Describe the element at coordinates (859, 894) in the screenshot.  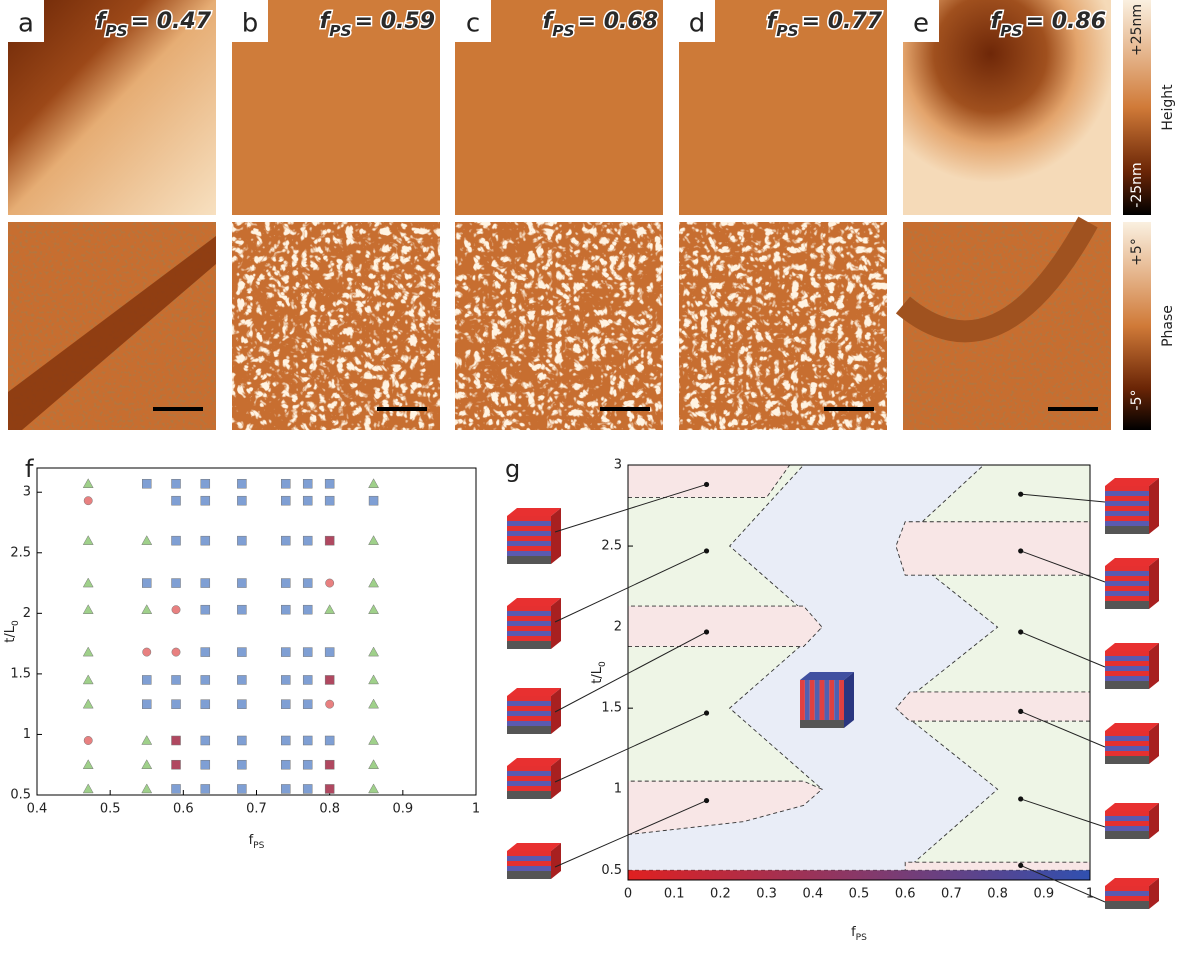
I see `x-tick-label: 0.5` at that location.